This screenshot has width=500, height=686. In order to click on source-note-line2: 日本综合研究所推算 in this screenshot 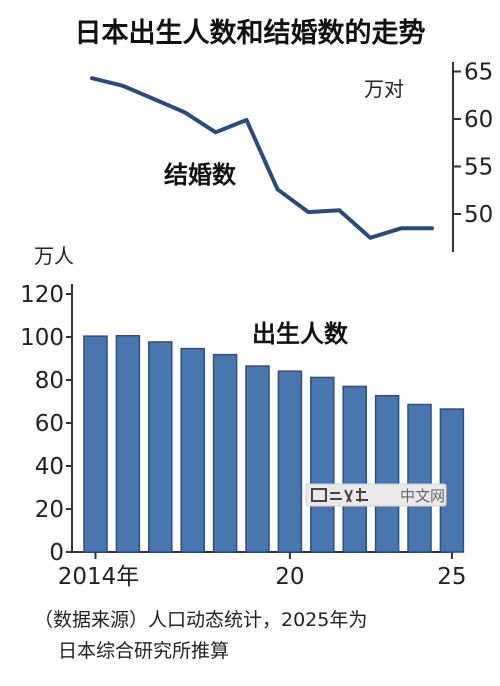, I will do `click(143, 651)`.